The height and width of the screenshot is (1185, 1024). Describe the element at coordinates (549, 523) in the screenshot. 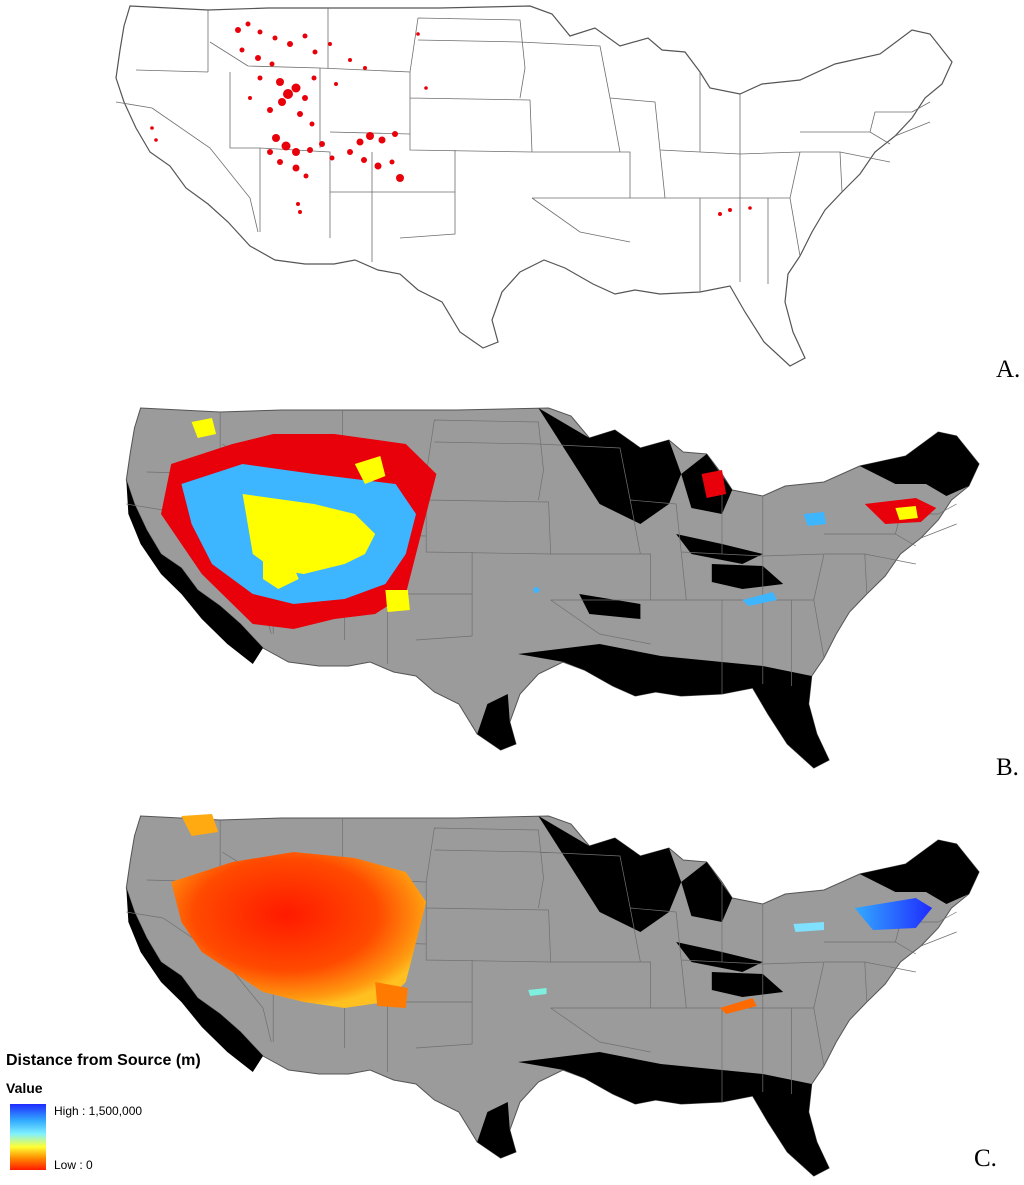

I see `suitability-classes` at that location.